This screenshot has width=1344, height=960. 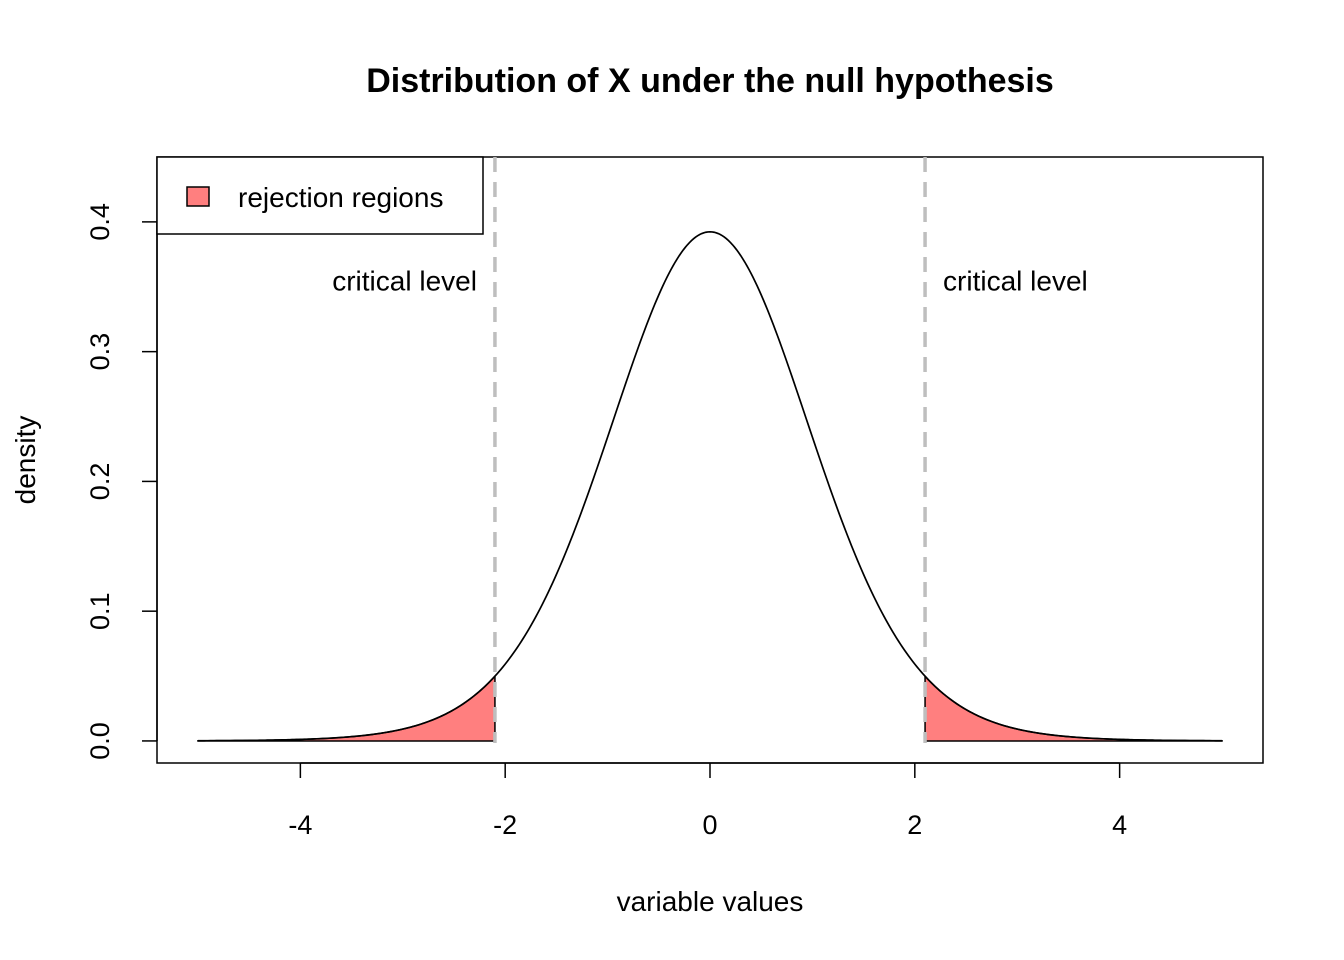 I want to click on y-axis-label: density, so click(x=25, y=460).